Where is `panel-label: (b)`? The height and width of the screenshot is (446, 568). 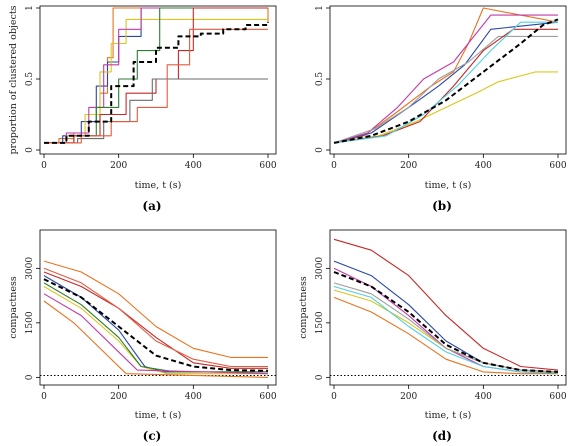 panel-label: (b) is located at coordinates (442, 206).